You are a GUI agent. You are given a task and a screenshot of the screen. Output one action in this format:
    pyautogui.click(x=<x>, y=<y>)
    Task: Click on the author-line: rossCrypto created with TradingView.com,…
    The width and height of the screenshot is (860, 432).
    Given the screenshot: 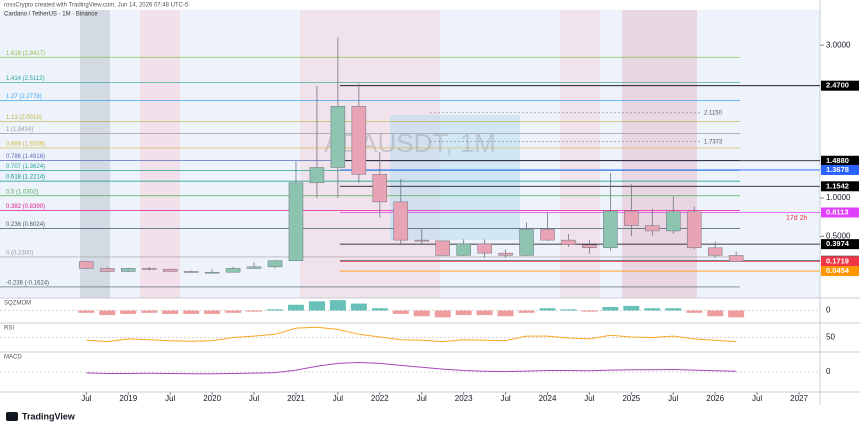 What is the action you would take?
    pyautogui.click(x=96, y=6)
    